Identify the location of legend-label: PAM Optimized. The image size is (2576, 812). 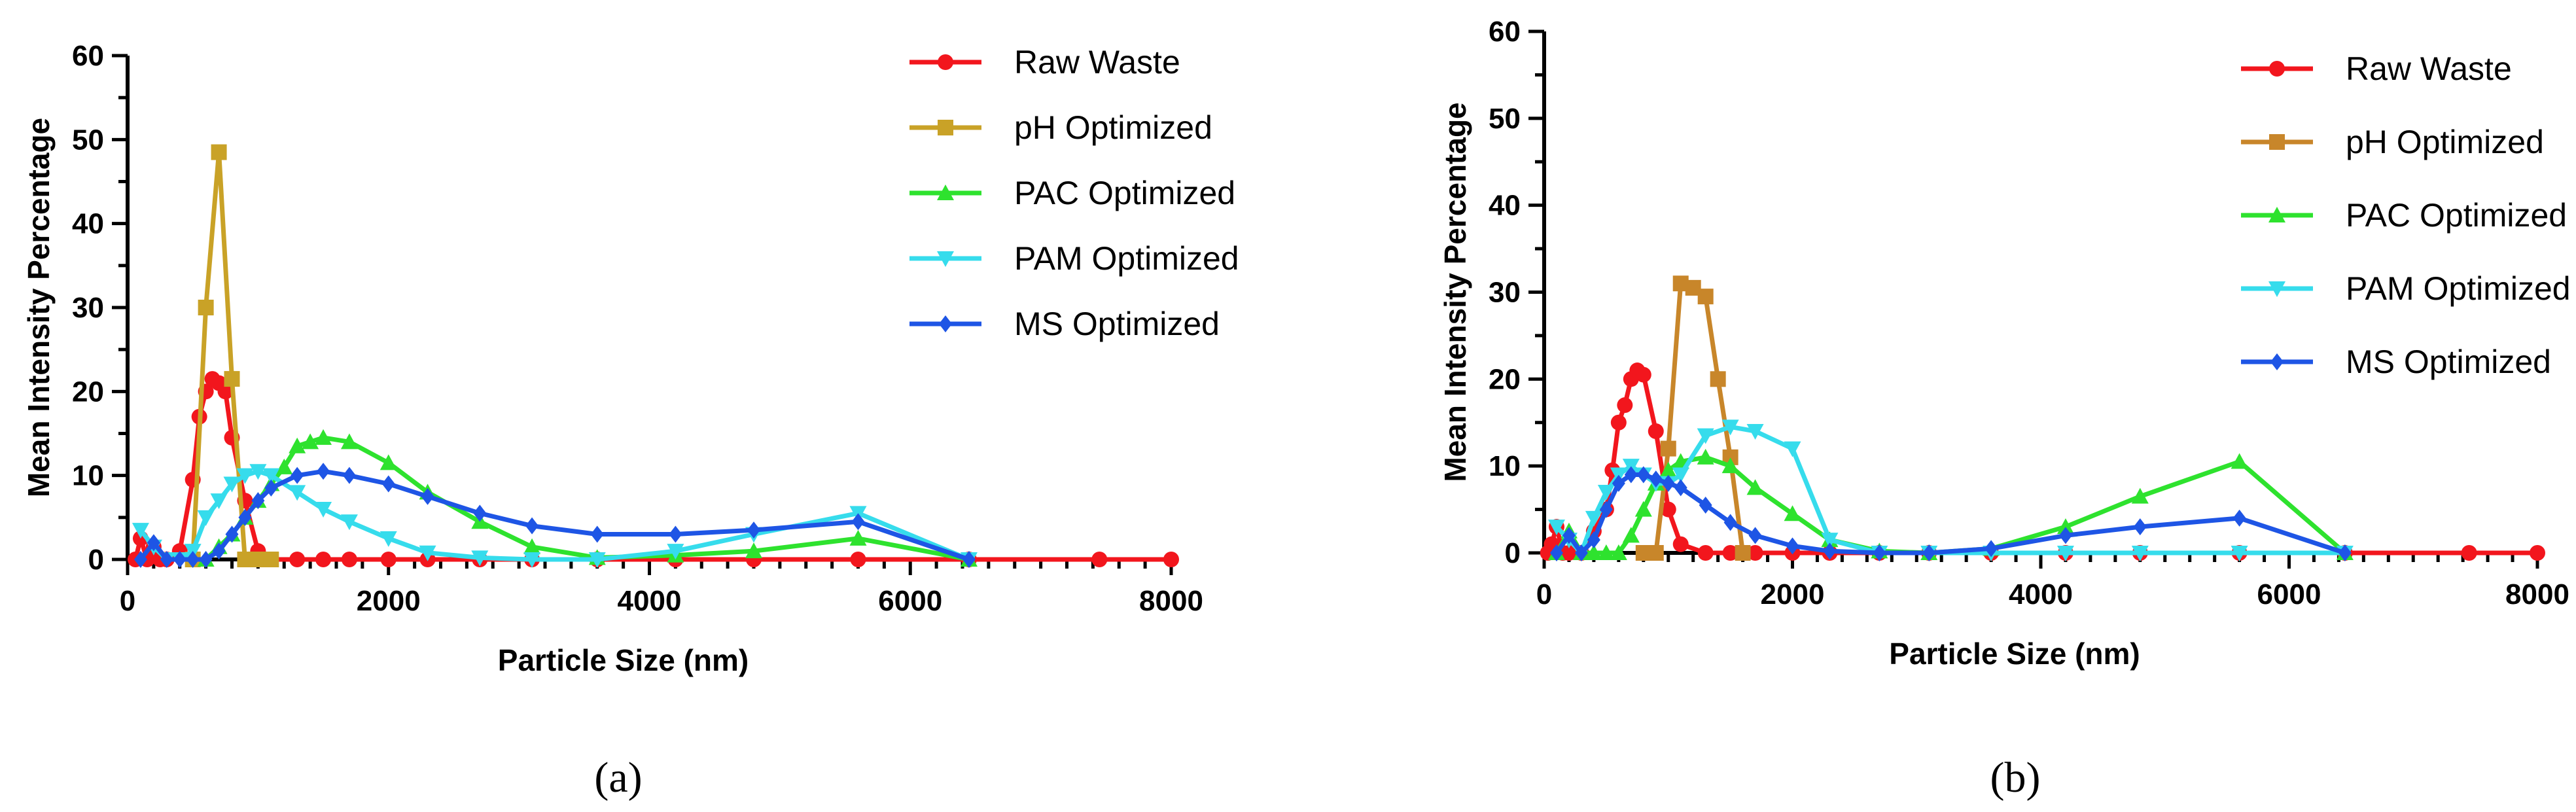
(1126, 258).